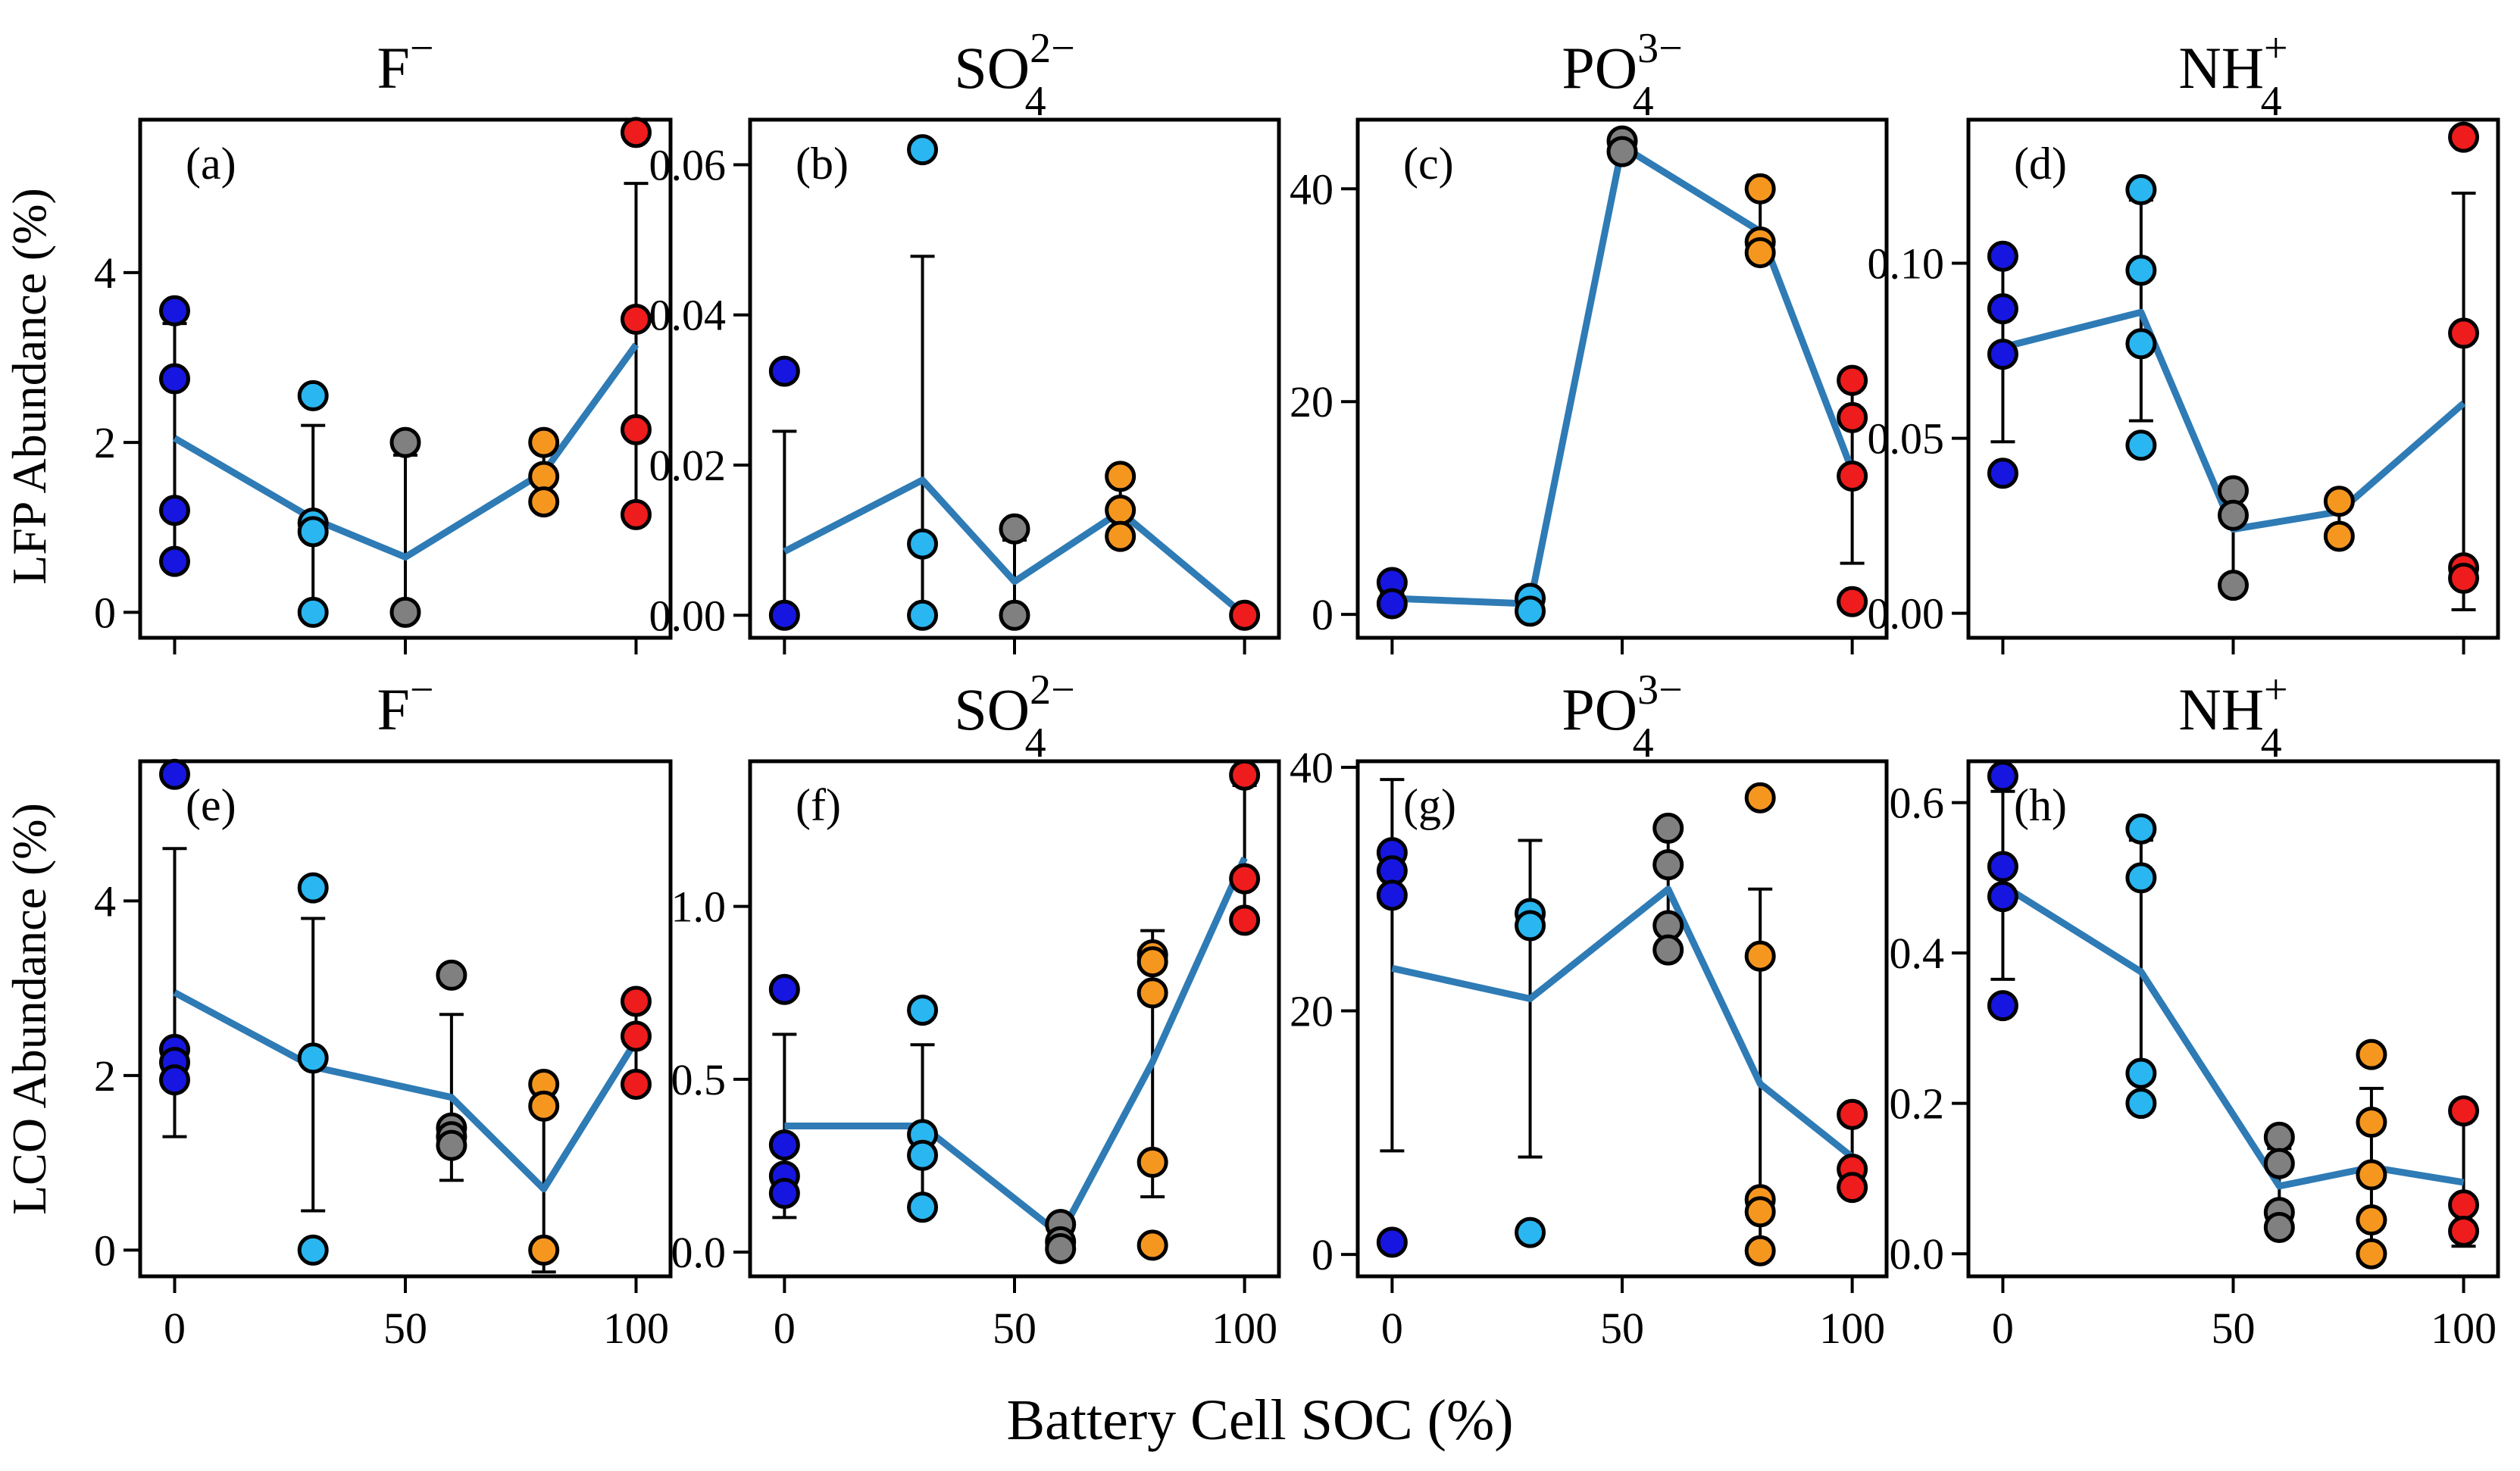  Describe the element at coordinates (105, 1076) in the screenshot. I see `y-tick-label: 2` at that location.